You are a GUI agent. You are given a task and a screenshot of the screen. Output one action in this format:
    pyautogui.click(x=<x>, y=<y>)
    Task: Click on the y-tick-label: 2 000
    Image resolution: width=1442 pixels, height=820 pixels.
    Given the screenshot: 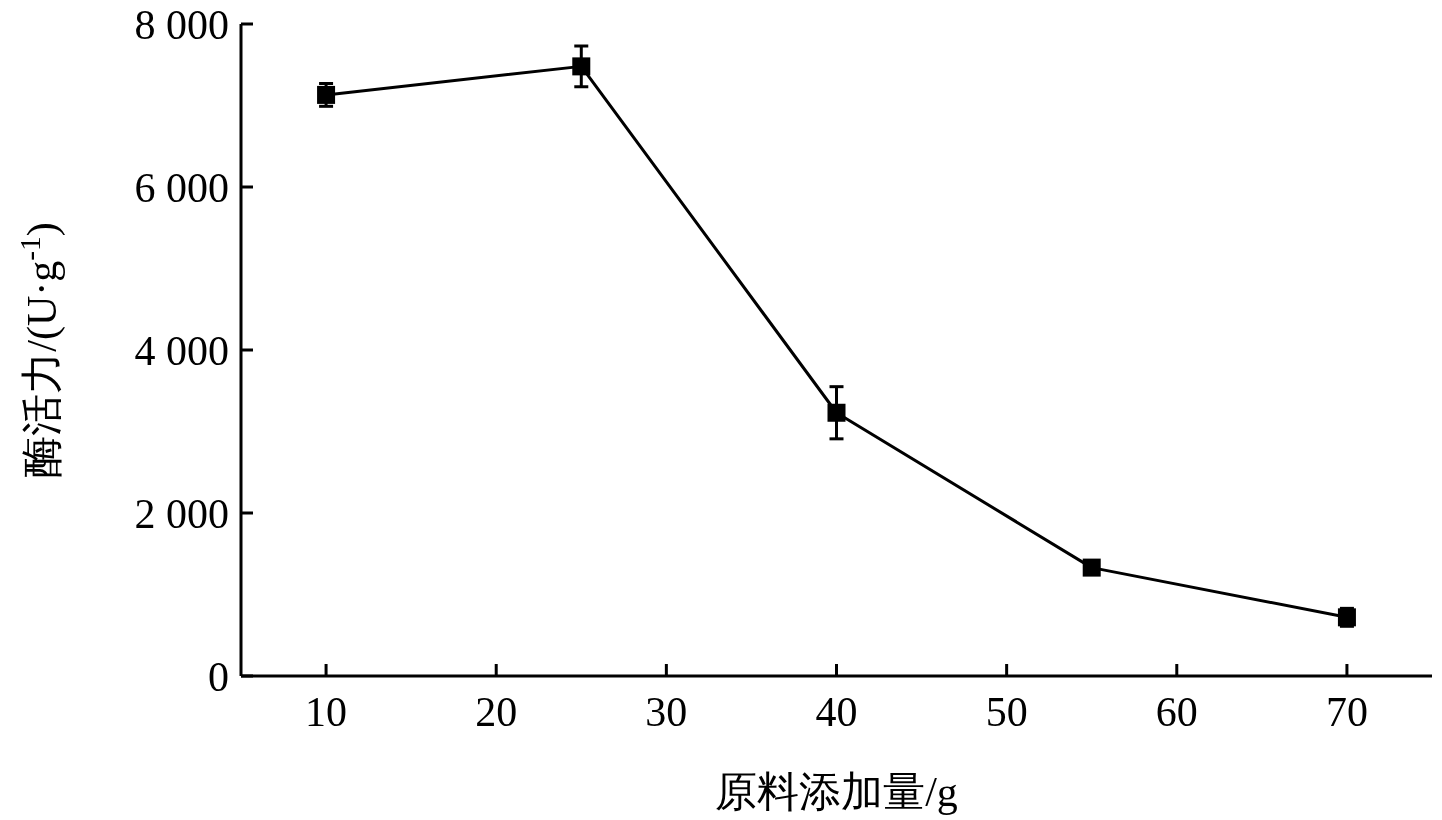 What is the action you would take?
    pyautogui.click(x=181, y=513)
    